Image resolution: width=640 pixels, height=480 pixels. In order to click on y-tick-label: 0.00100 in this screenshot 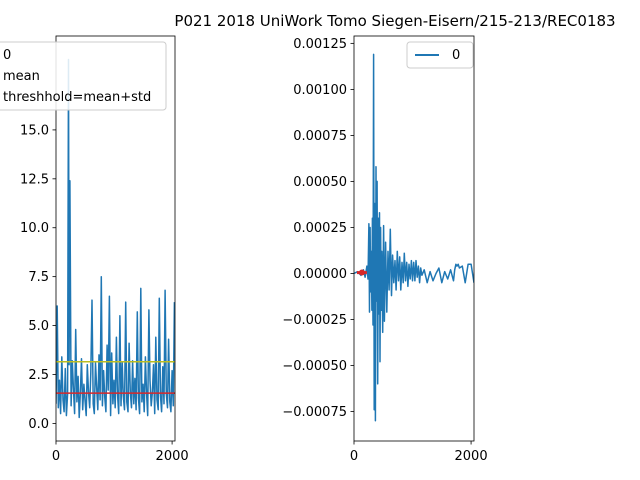, I will do `click(320, 90)`.